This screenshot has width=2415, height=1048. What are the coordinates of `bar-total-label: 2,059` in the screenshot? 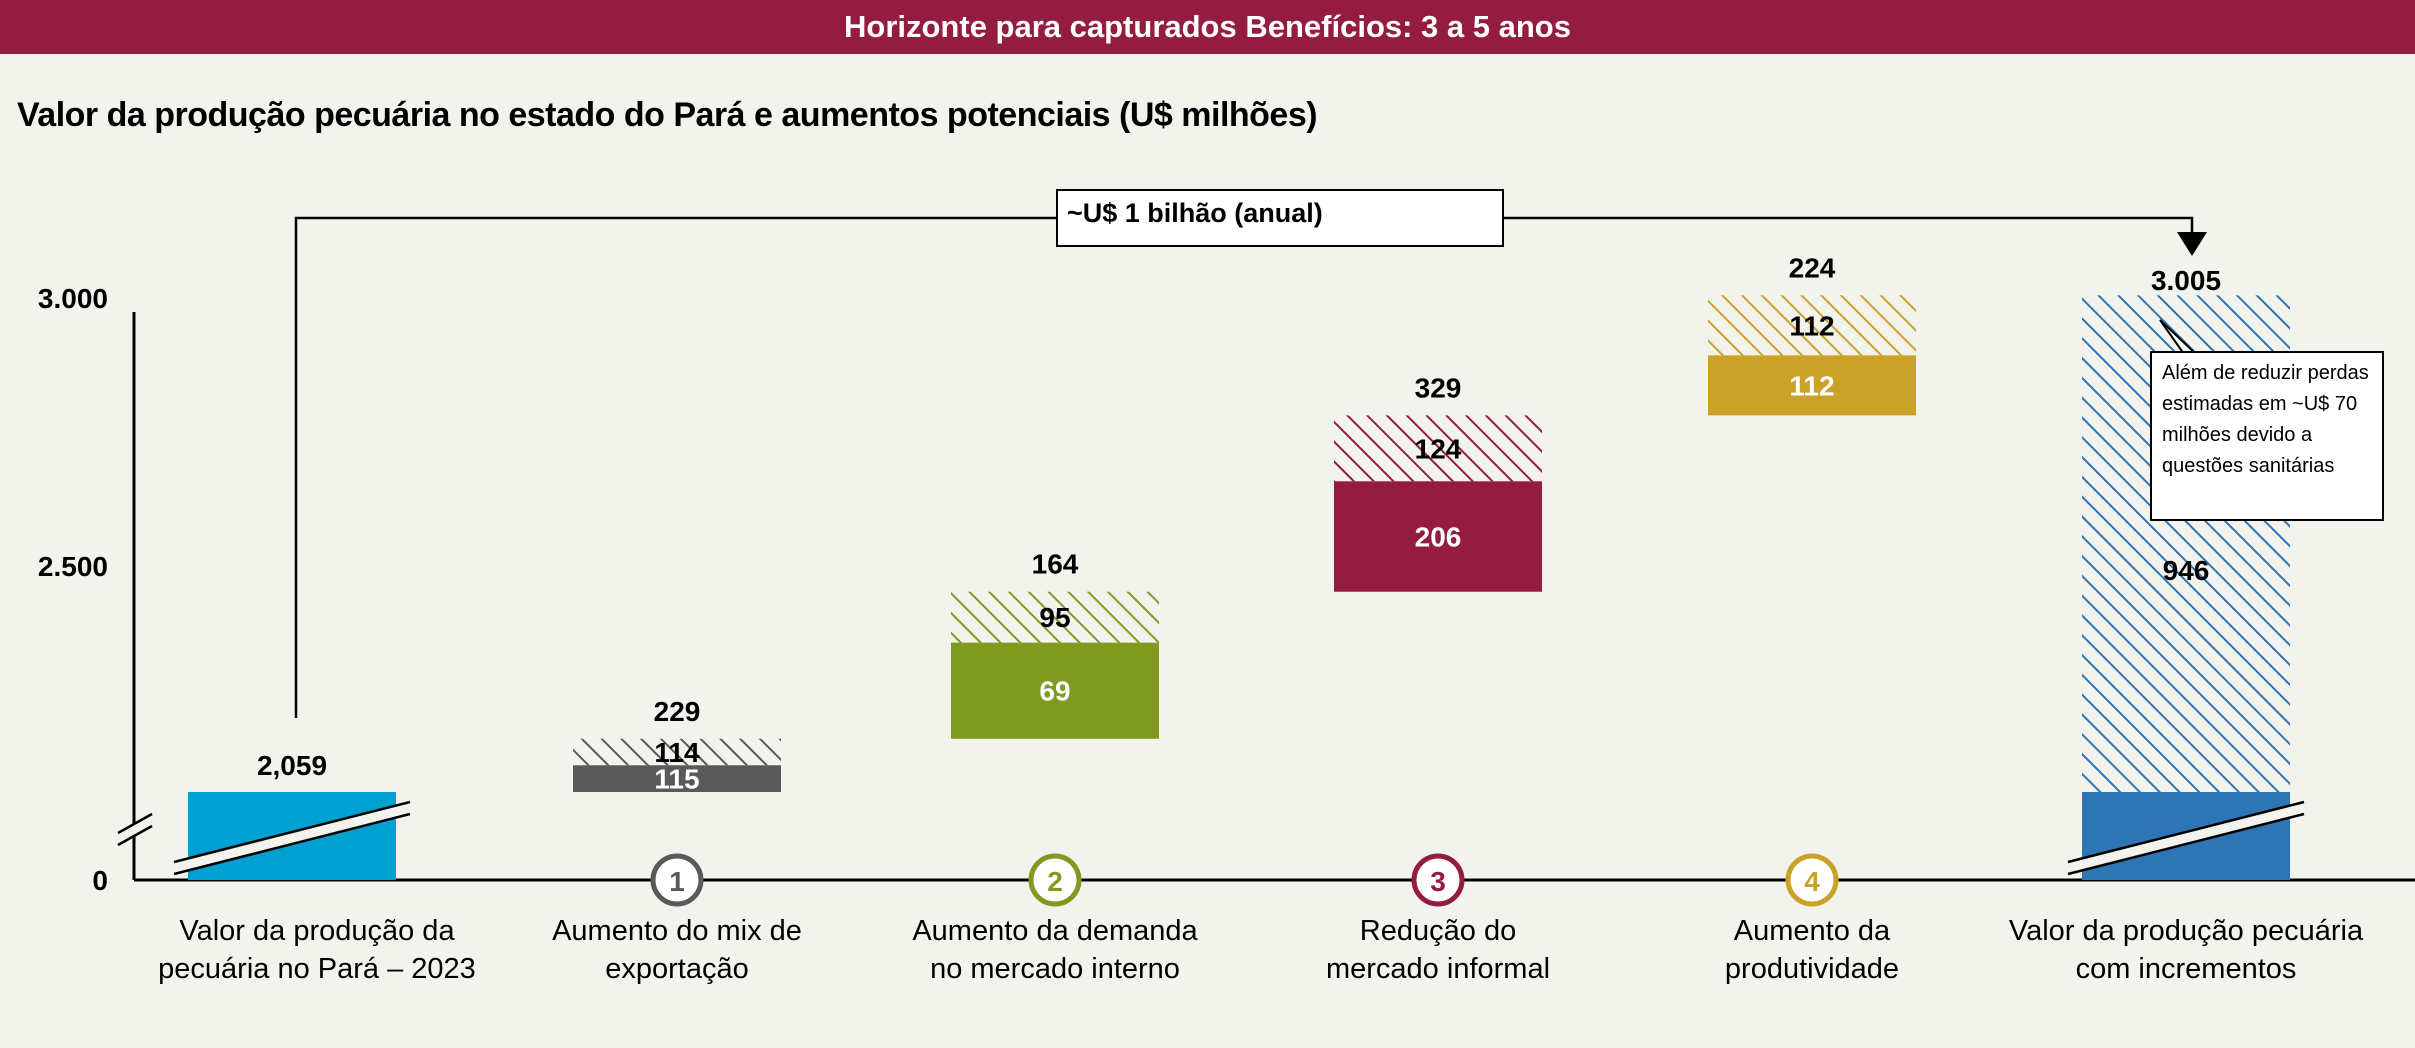 It's located at (292, 765).